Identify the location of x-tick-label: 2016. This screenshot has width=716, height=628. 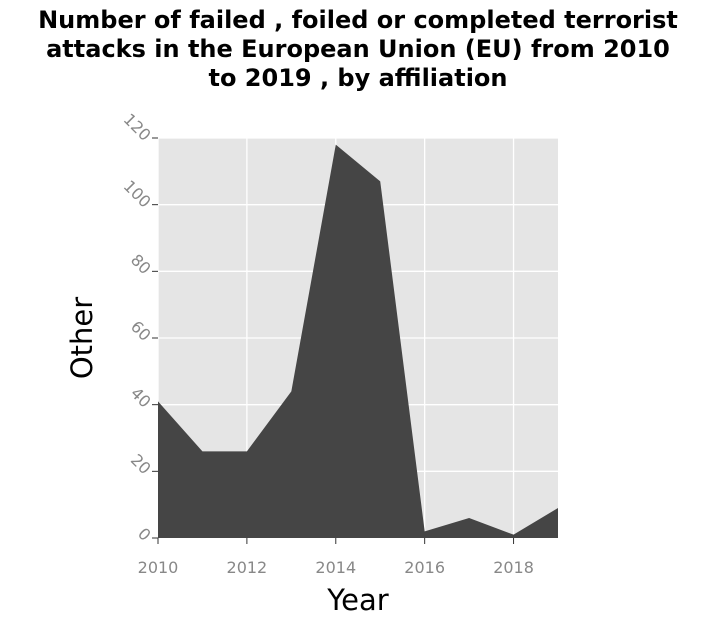
(424, 567).